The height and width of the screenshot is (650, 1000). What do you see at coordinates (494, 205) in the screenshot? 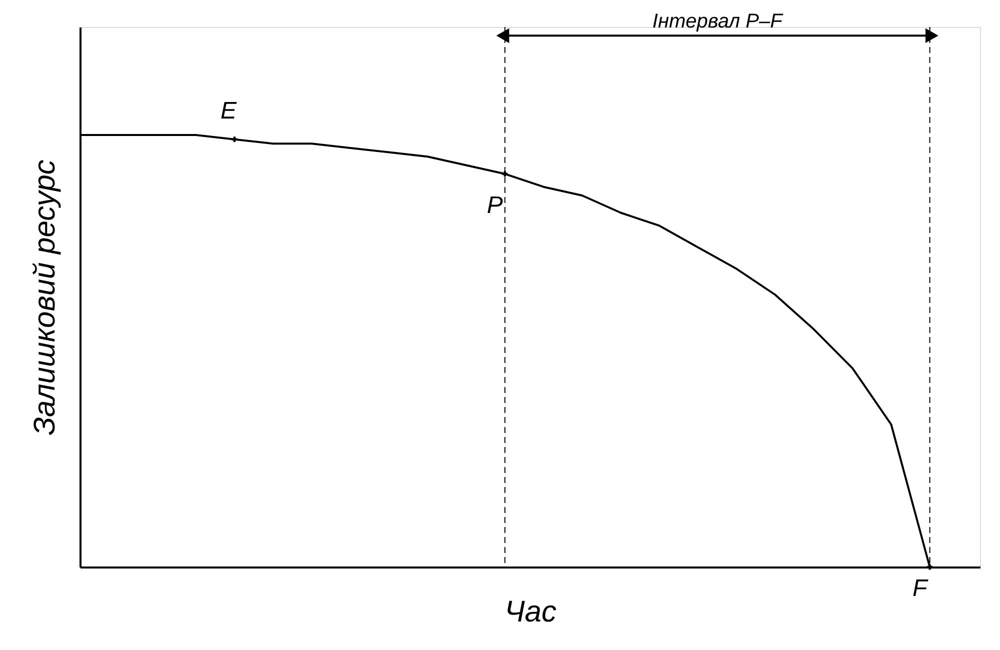
I see `annotation: P` at bounding box center [494, 205].